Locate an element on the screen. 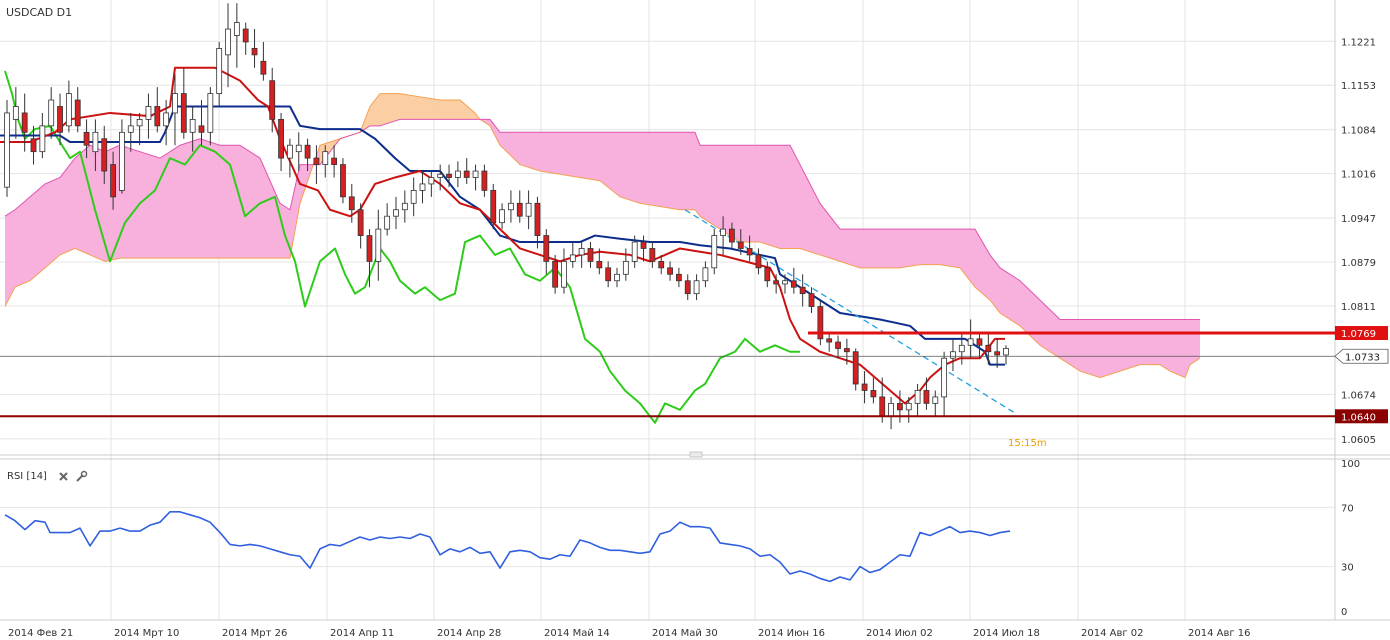 Image resolution: width=1390 pixels, height=640 pixels. price-levels is located at coordinates (667, 374).